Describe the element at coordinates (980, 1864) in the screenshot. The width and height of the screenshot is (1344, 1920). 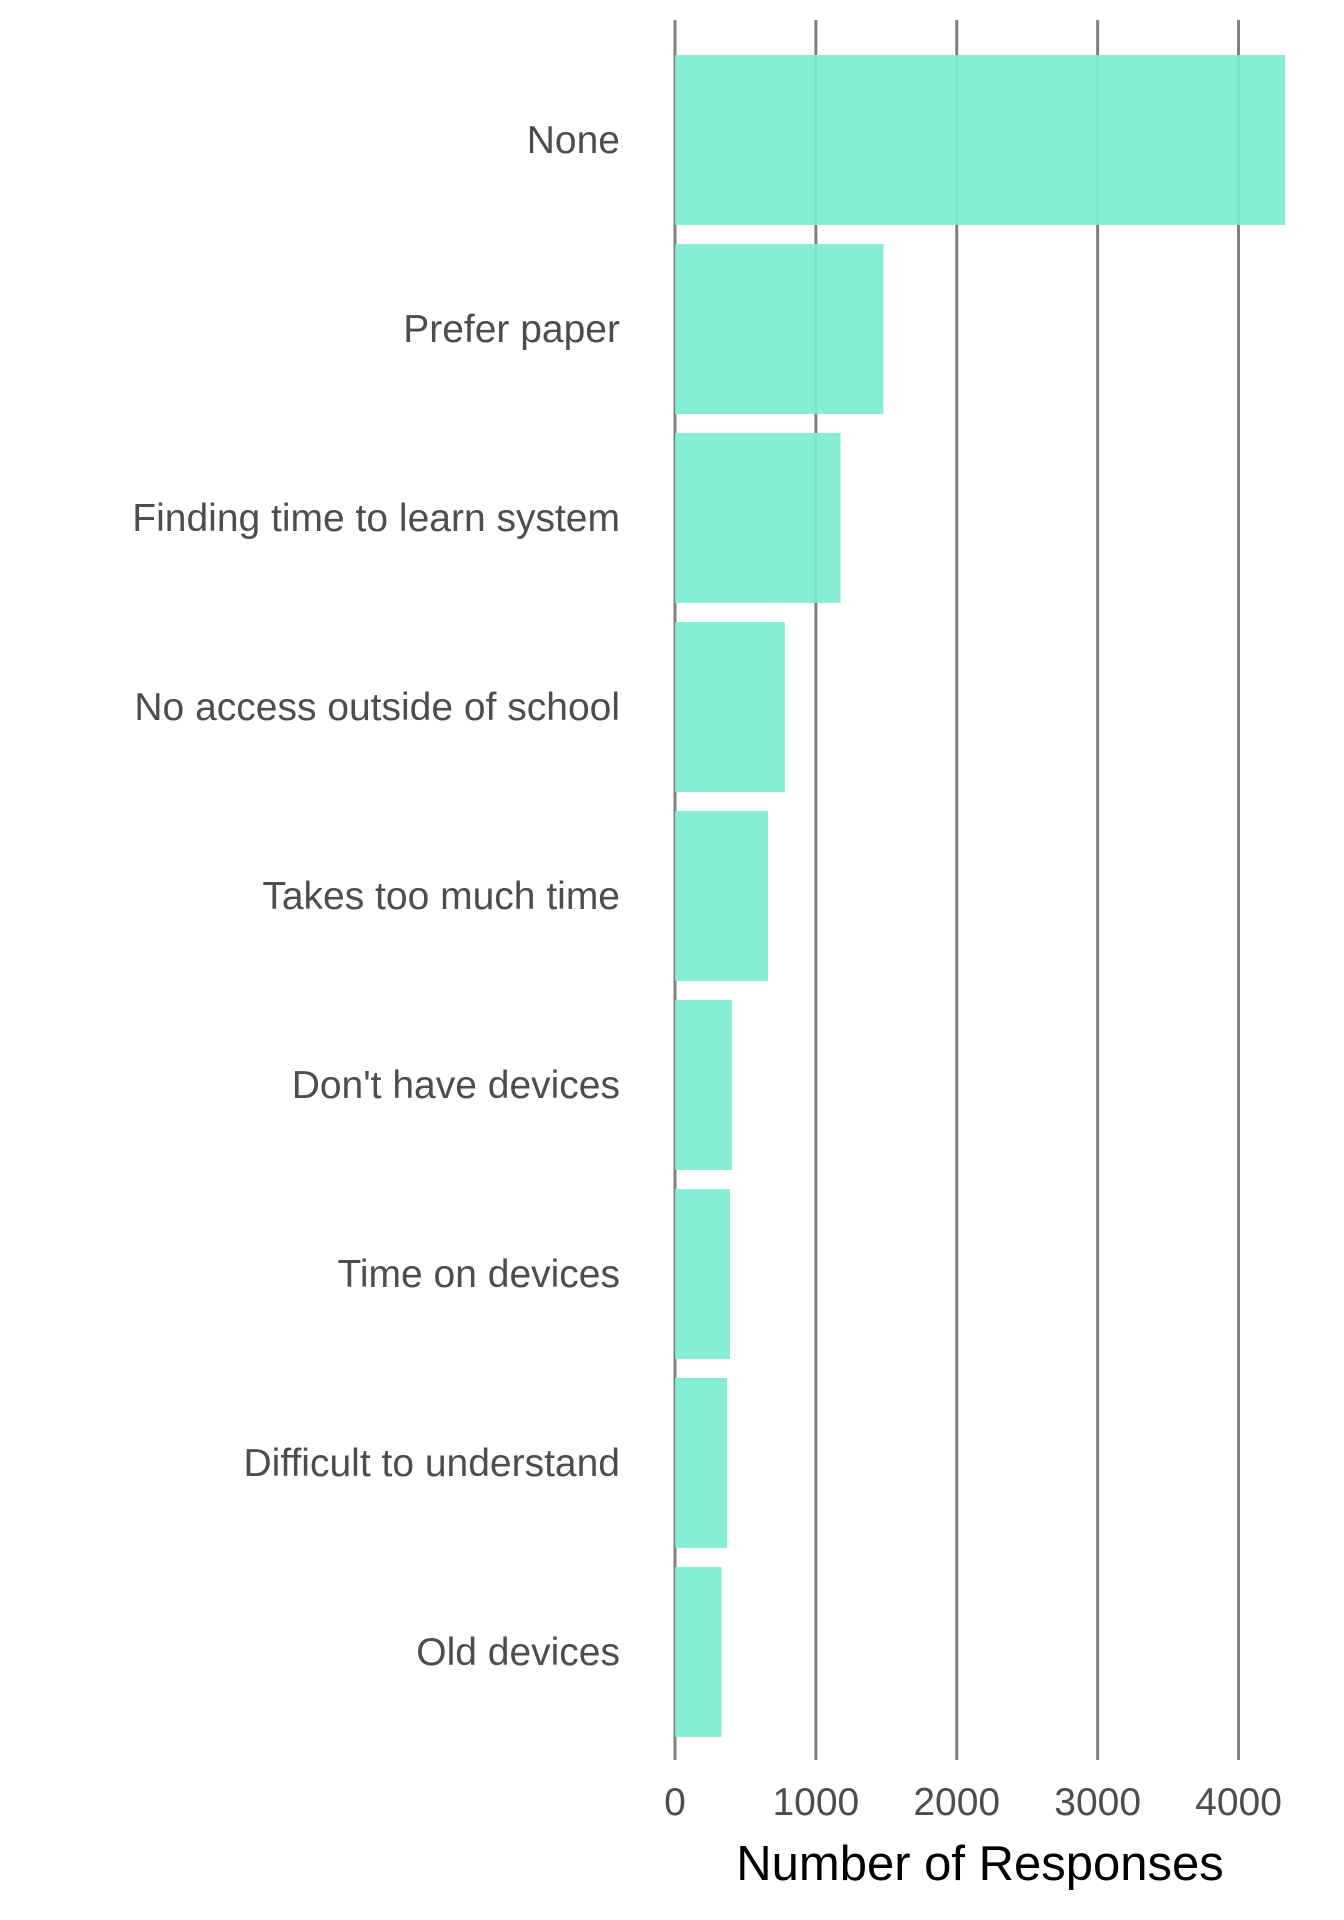
I see `x-axis-title: Number of Responses` at that location.